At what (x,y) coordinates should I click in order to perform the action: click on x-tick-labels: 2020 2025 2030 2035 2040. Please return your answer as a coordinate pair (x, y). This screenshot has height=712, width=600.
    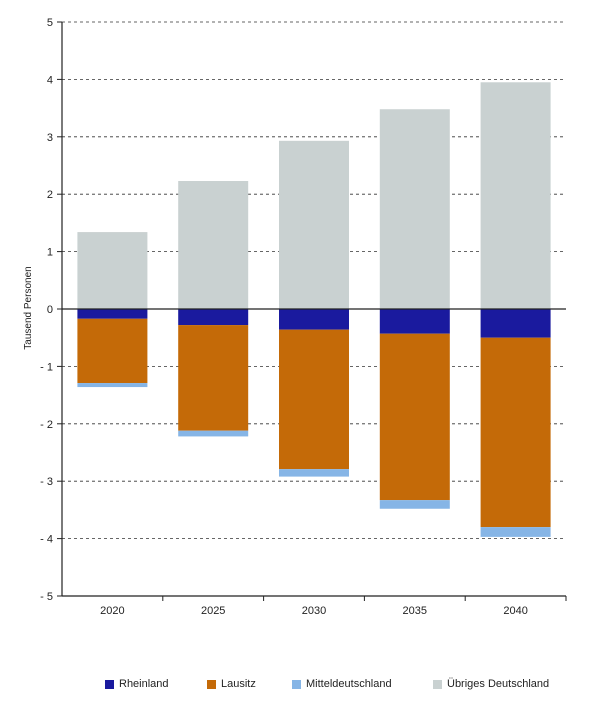
    Looking at the image, I should click on (314, 611).